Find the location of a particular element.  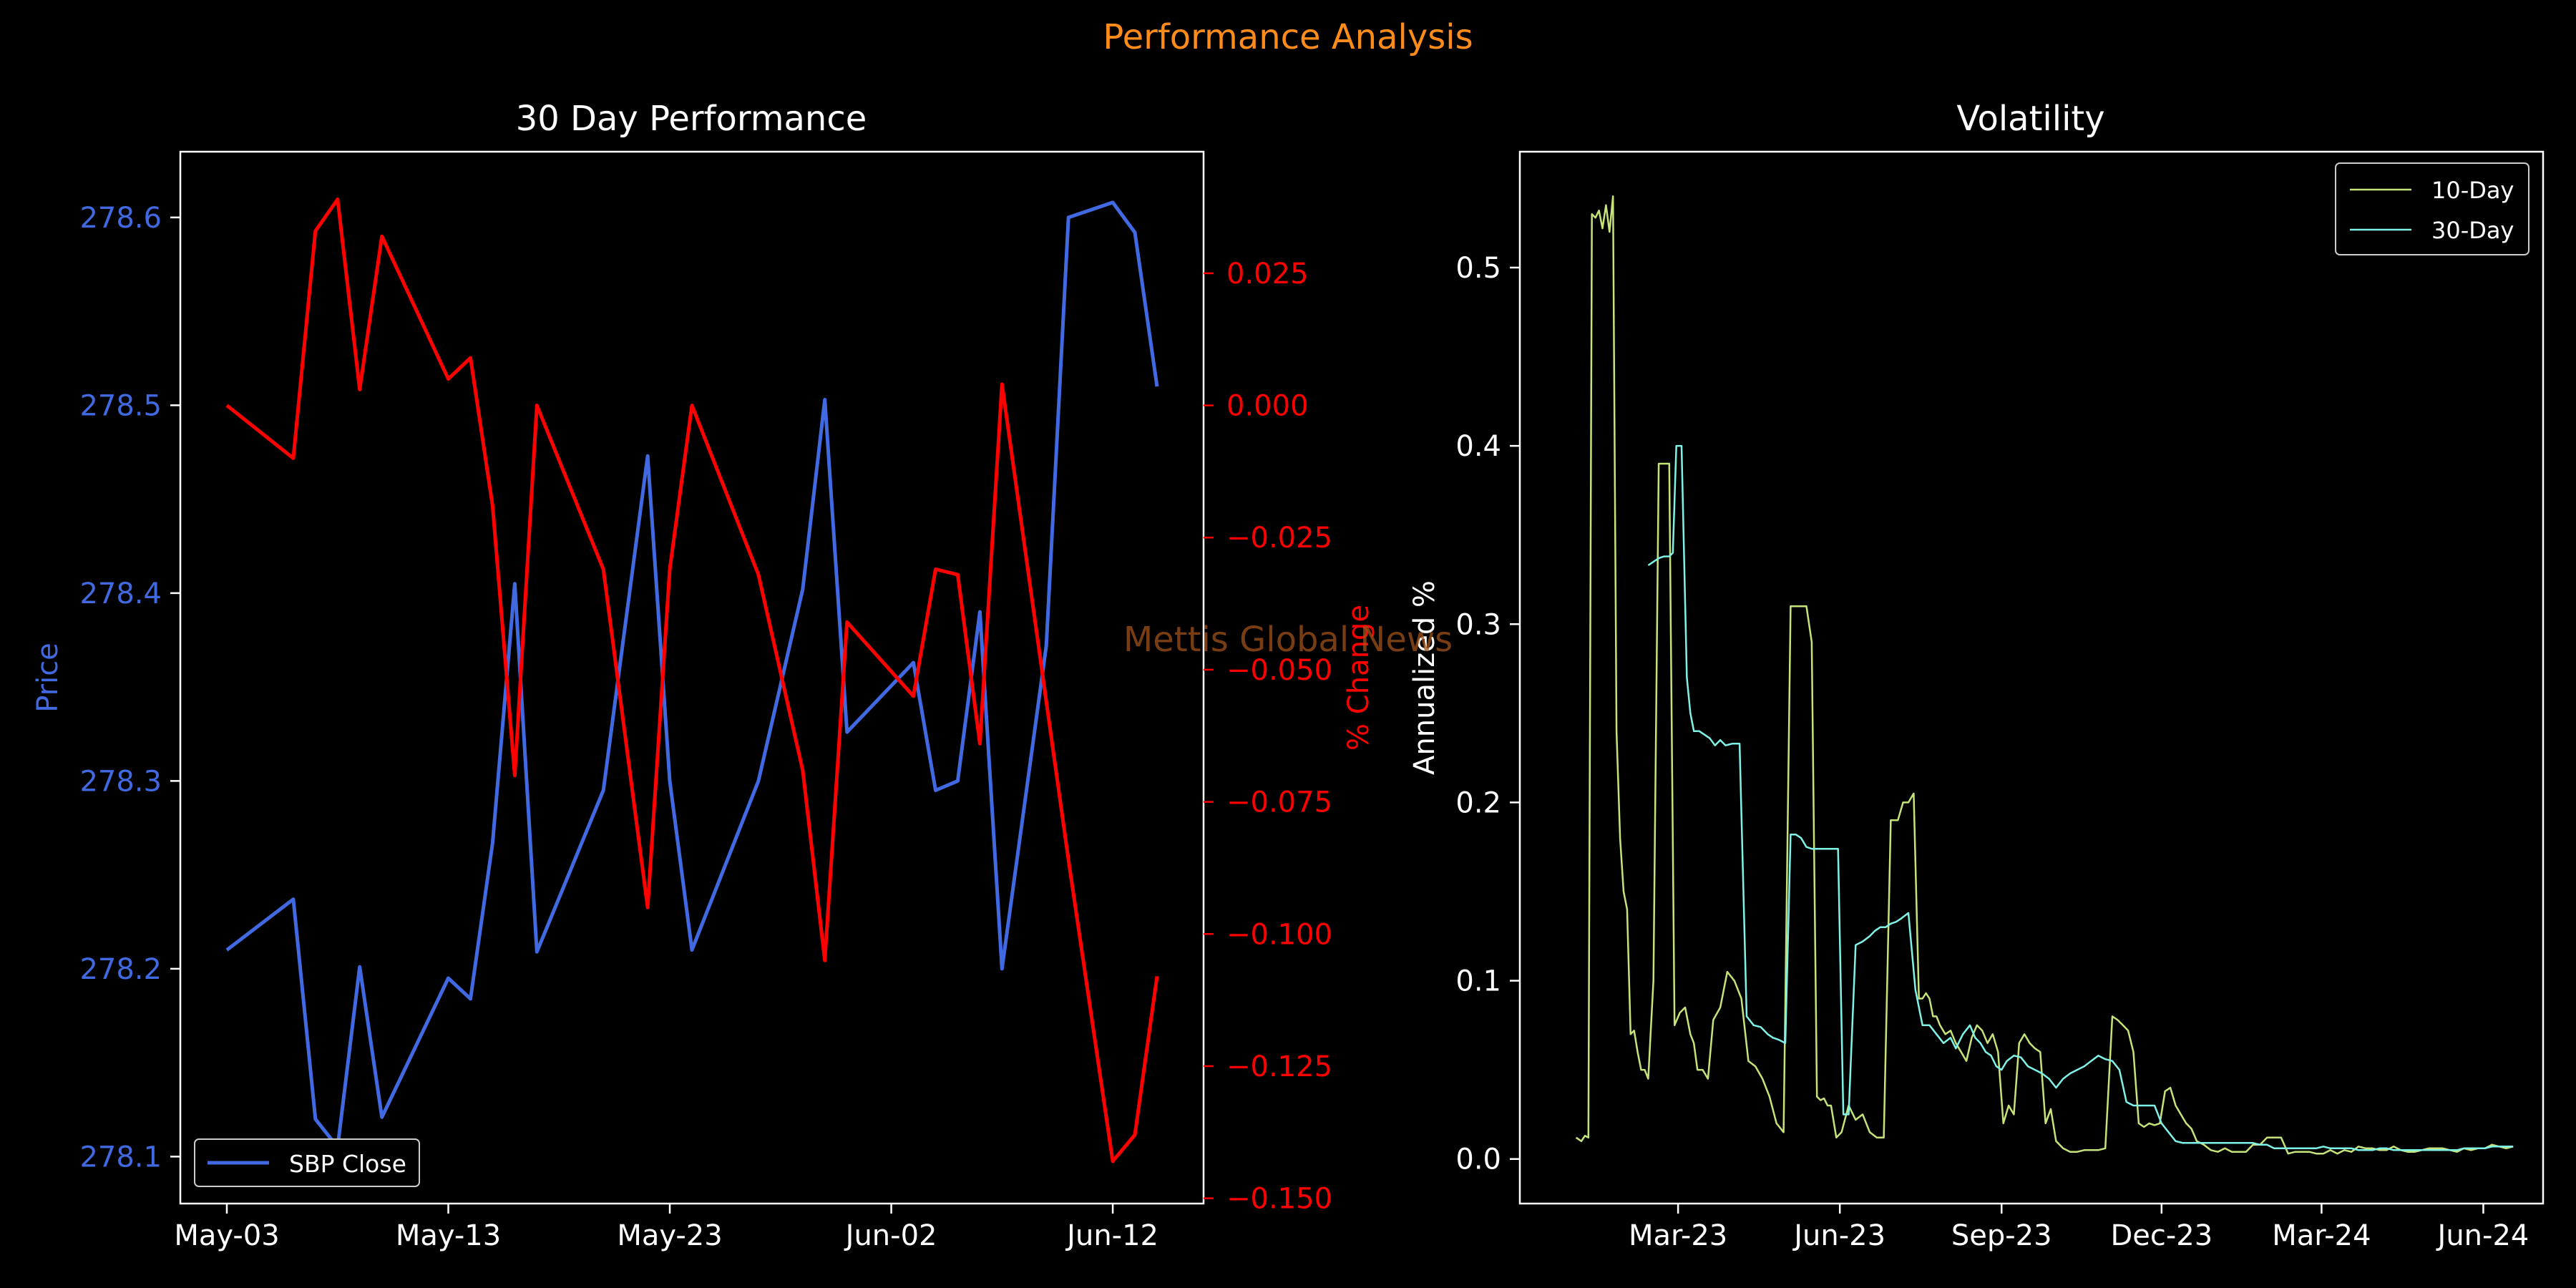

pct-change-y-tick-label: −0.125 is located at coordinates (1279, 1066).